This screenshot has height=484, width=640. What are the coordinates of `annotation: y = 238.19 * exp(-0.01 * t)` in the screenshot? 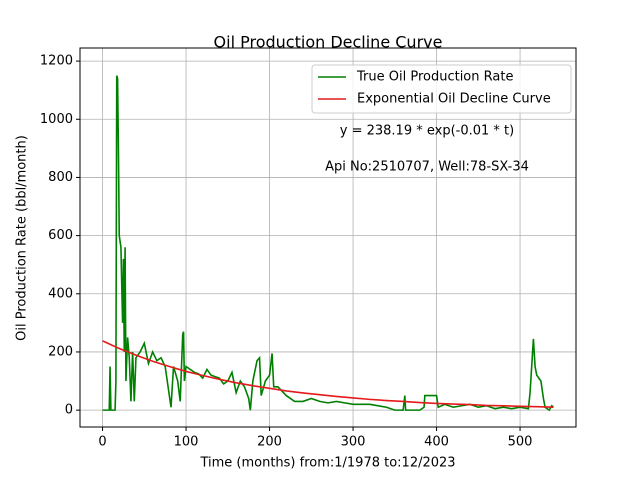 It's located at (427, 131).